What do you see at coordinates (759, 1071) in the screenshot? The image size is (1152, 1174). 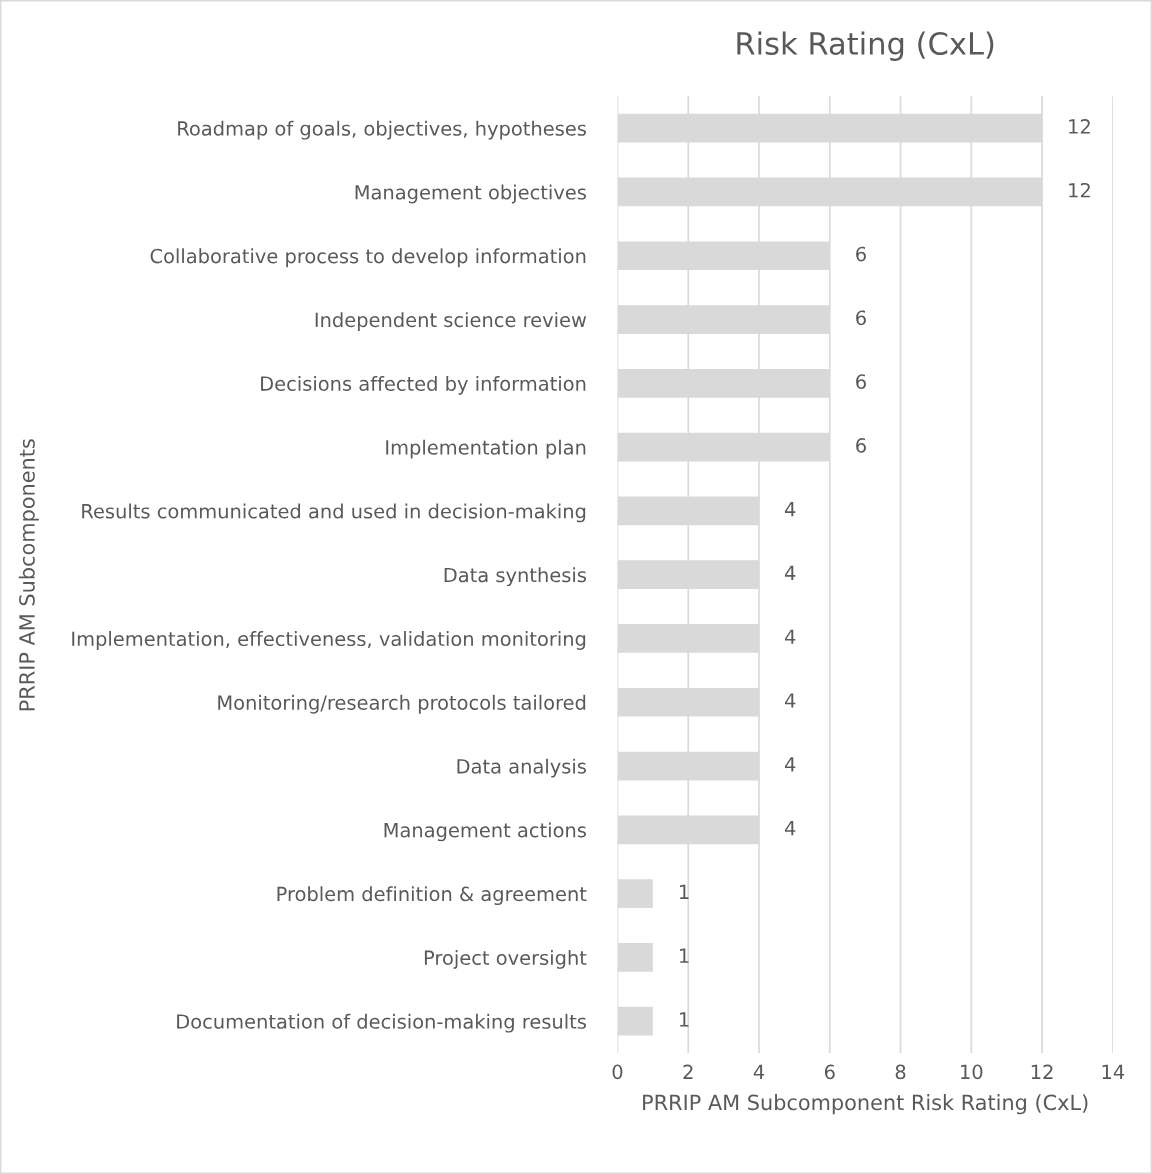 I see `x-tick-label: 4` at bounding box center [759, 1071].